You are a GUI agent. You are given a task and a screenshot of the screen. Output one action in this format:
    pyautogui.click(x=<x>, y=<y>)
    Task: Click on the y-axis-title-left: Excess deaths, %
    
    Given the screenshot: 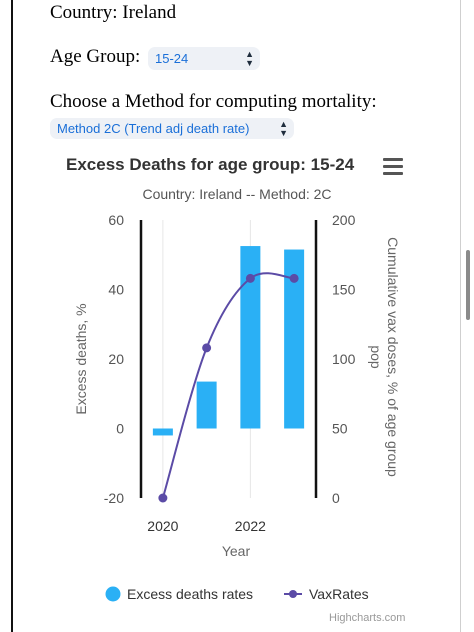 What is the action you would take?
    pyautogui.click(x=81, y=358)
    